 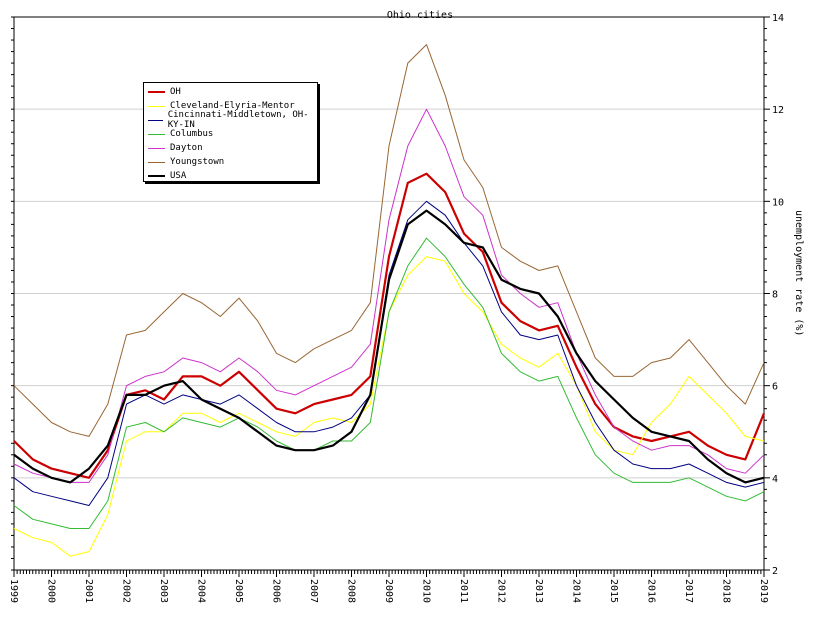 I want to click on x-tick-label: 2001, so click(x=88, y=591).